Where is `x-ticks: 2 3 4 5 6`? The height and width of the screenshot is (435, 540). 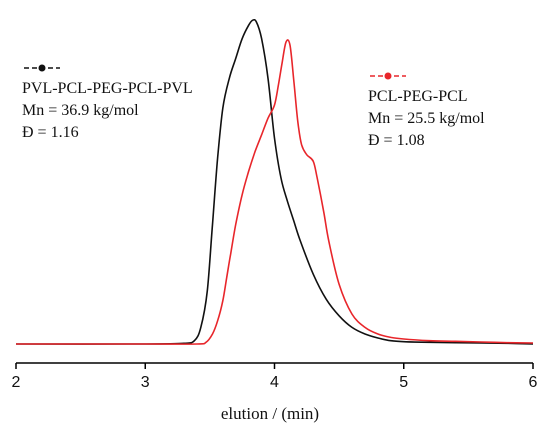 x-ticks: 2 3 4 5 6 is located at coordinates (275, 377).